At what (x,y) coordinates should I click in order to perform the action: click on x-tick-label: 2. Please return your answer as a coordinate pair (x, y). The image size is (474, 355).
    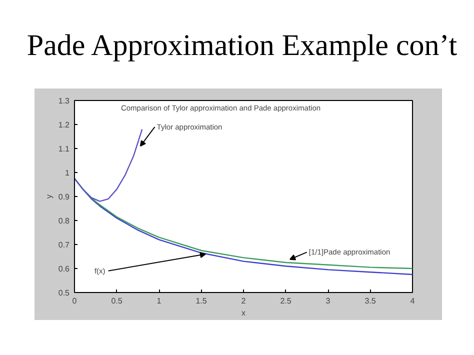
    Looking at the image, I should click on (243, 301).